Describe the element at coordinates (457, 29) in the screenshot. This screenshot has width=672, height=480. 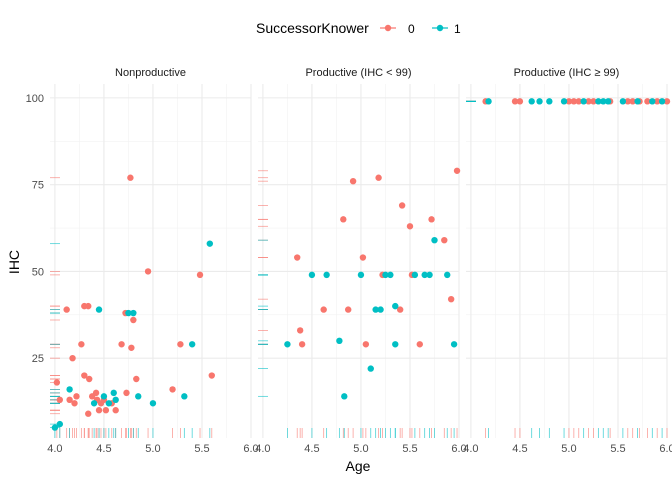
I see `legend-label-1: 1` at that location.